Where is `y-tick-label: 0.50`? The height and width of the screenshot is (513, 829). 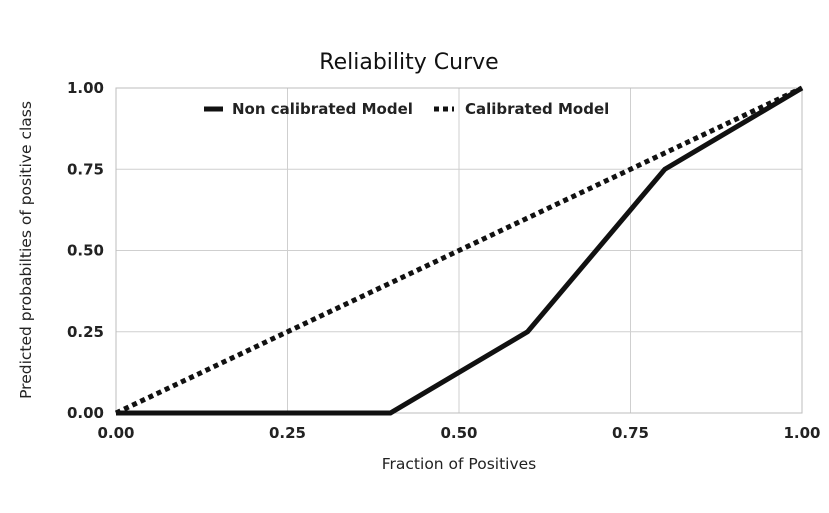
y-tick-label: 0.50 is located at coordinates (85, 251).